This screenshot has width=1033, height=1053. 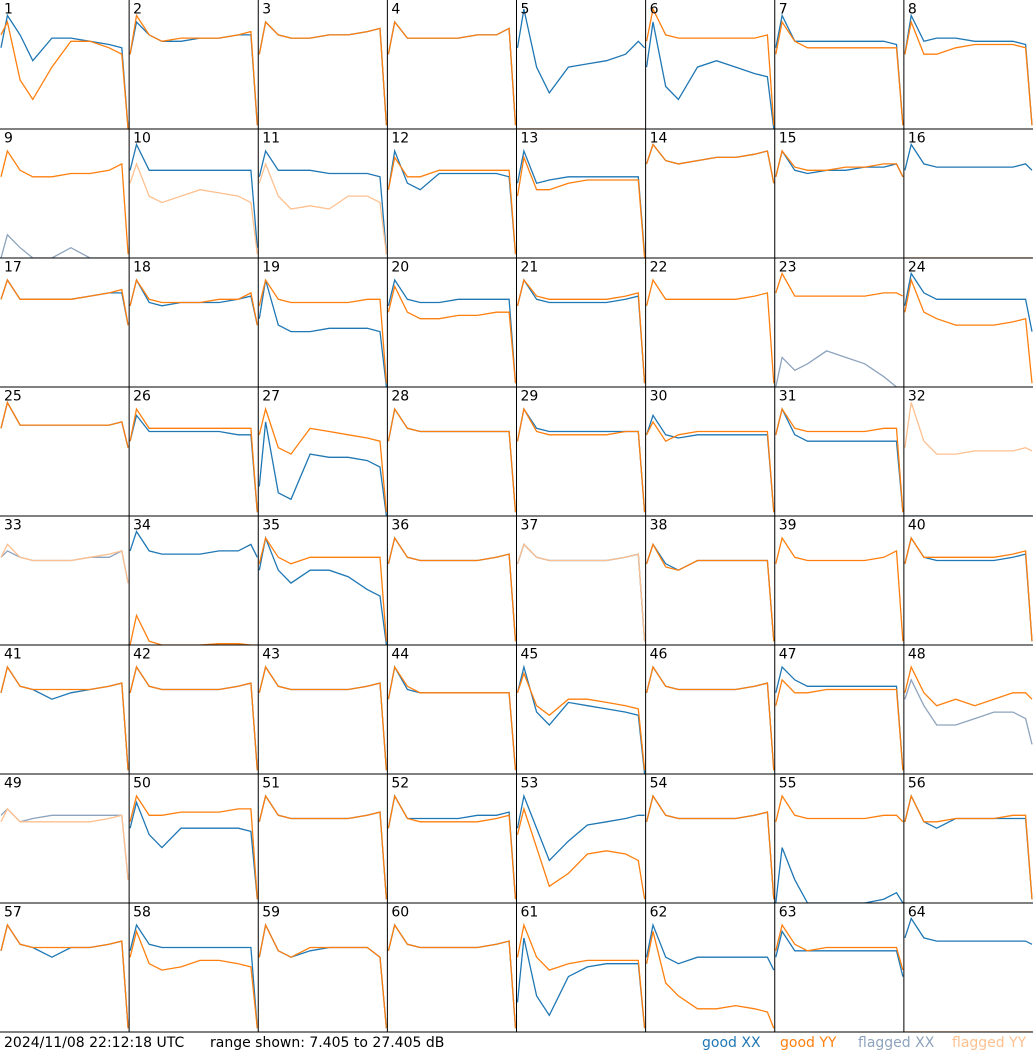 What do you see at coordinates (659, 784) in the screenshot?
I see `panel-label: 54` at bounding box center [659, 784].